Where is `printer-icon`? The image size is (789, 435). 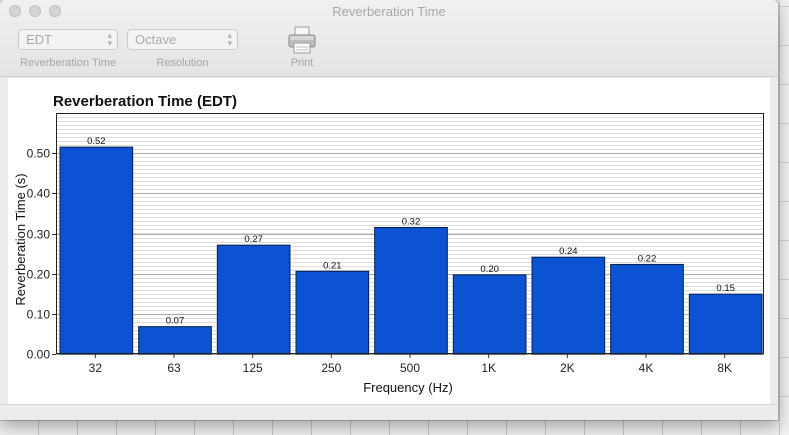 printer-icon is located at coordinates (302, 40).